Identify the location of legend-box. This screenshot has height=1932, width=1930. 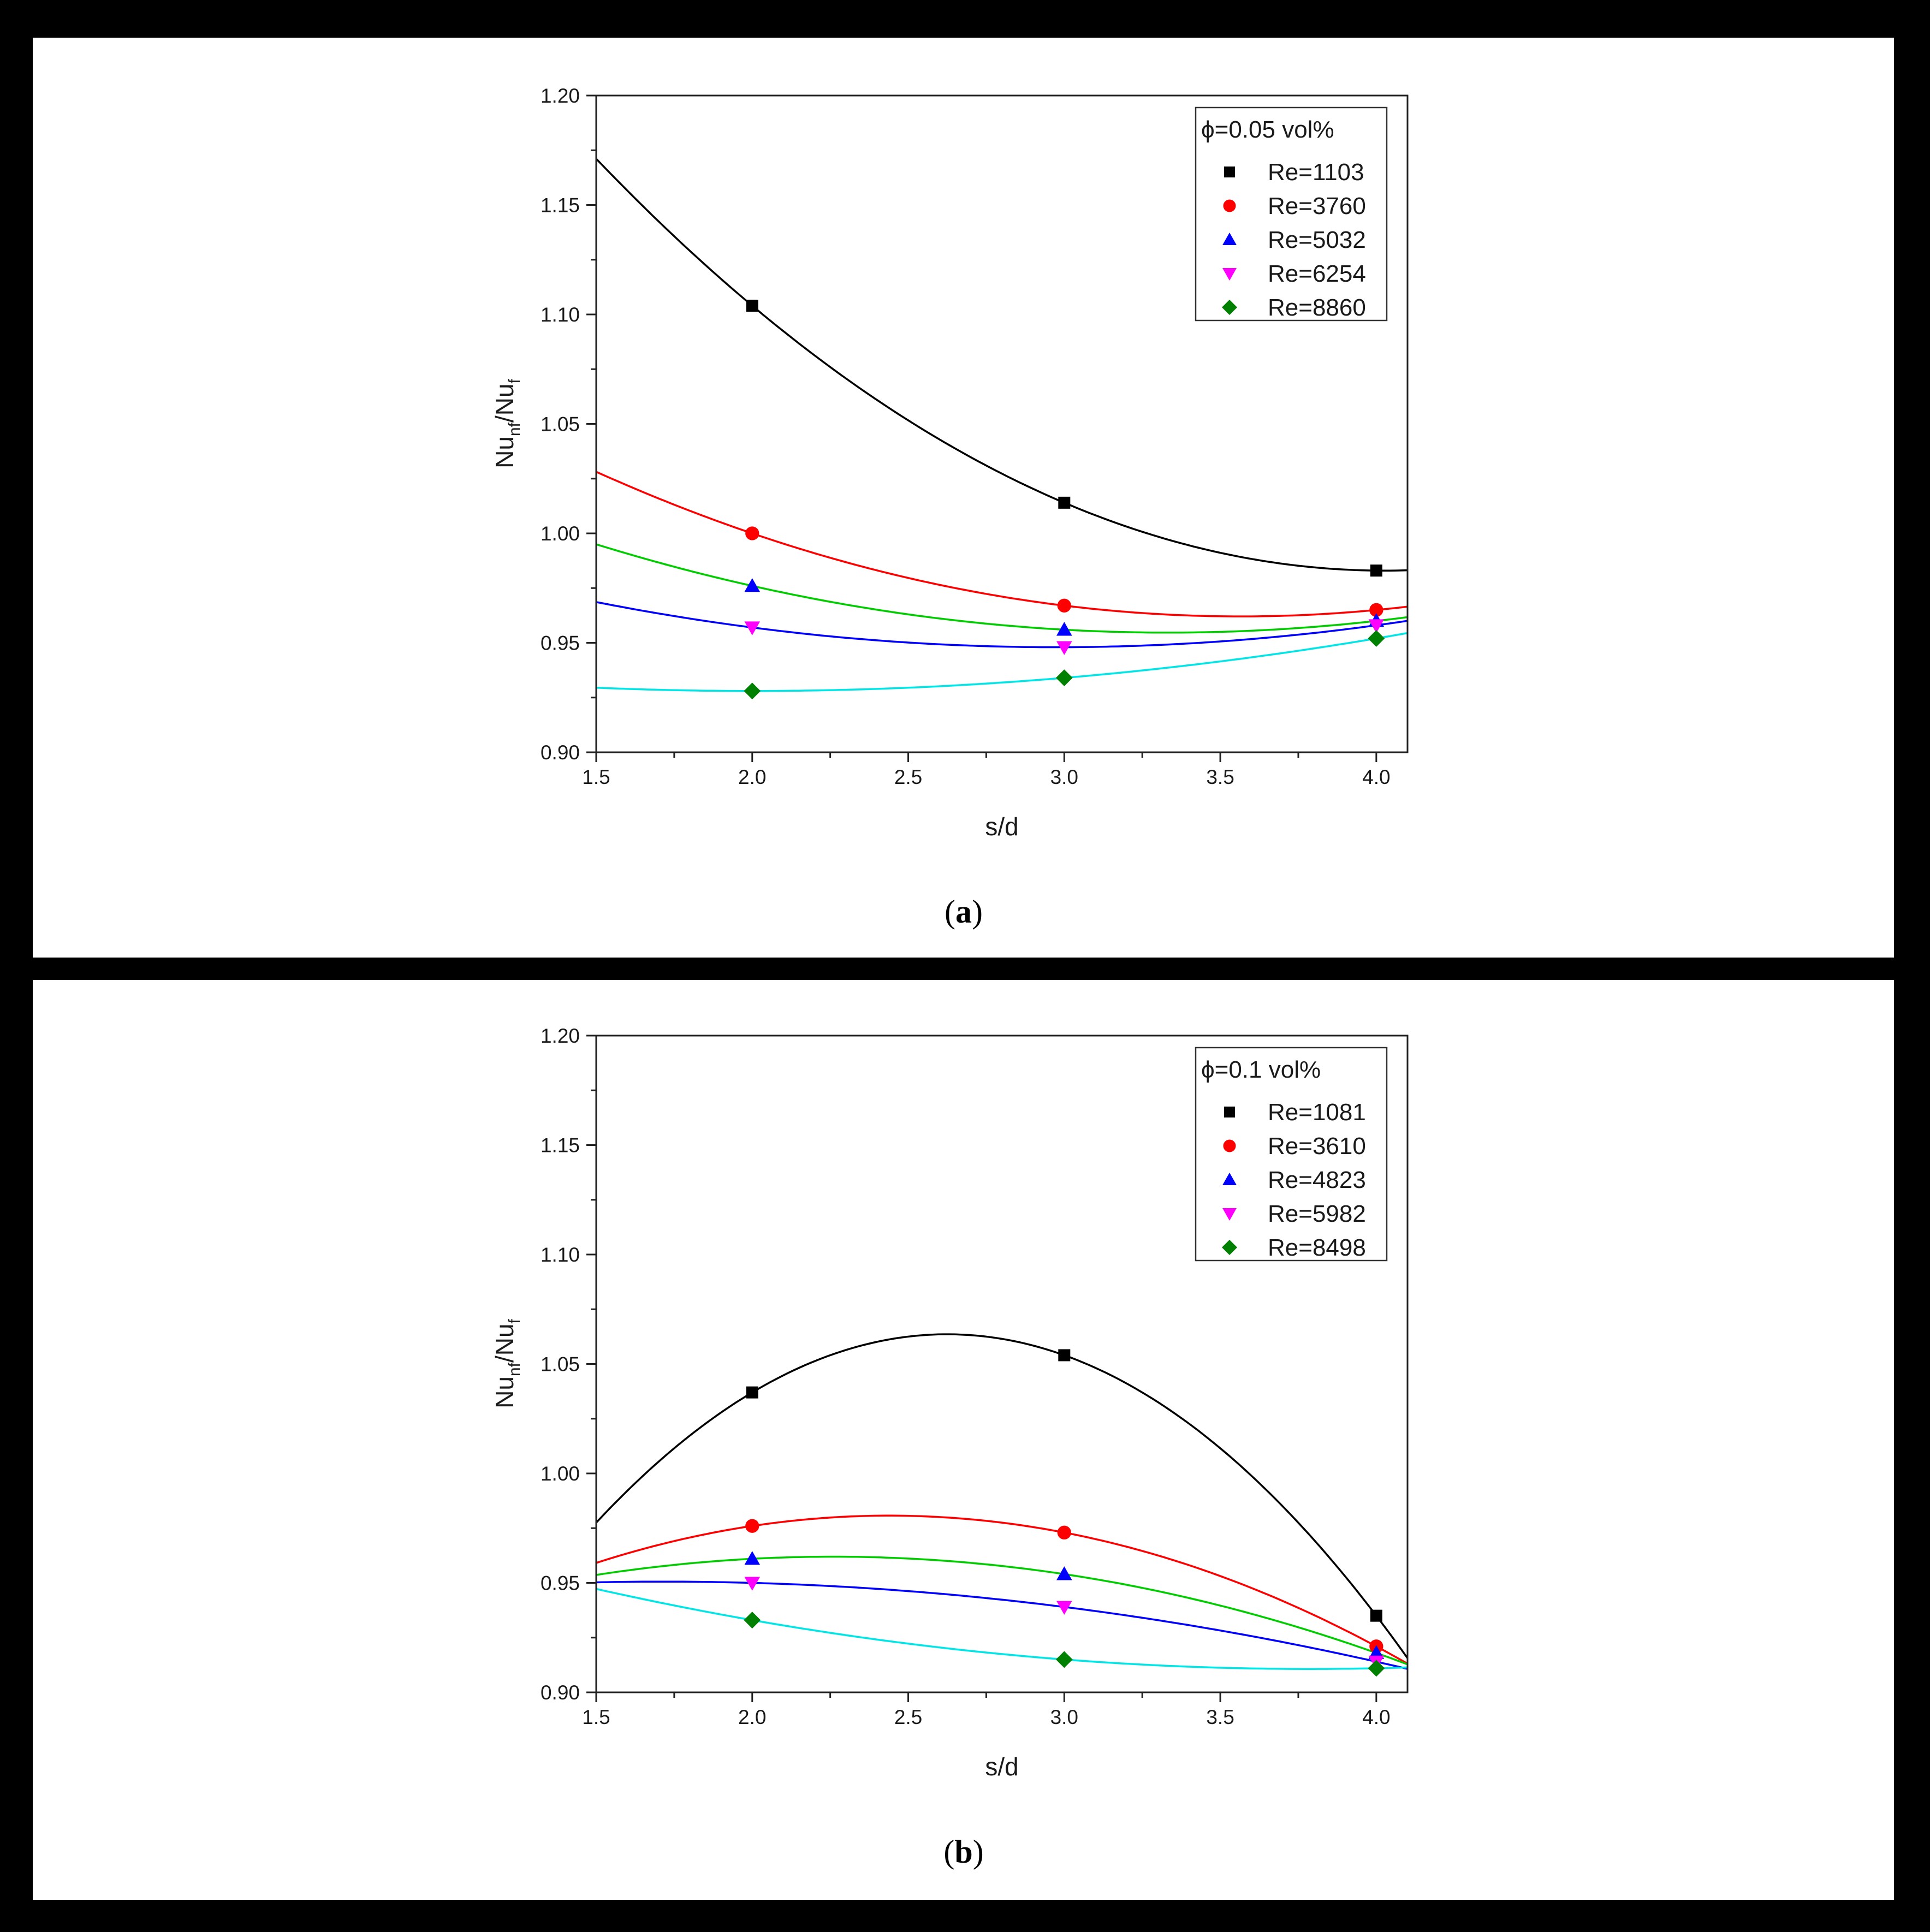
(1291, 1154).